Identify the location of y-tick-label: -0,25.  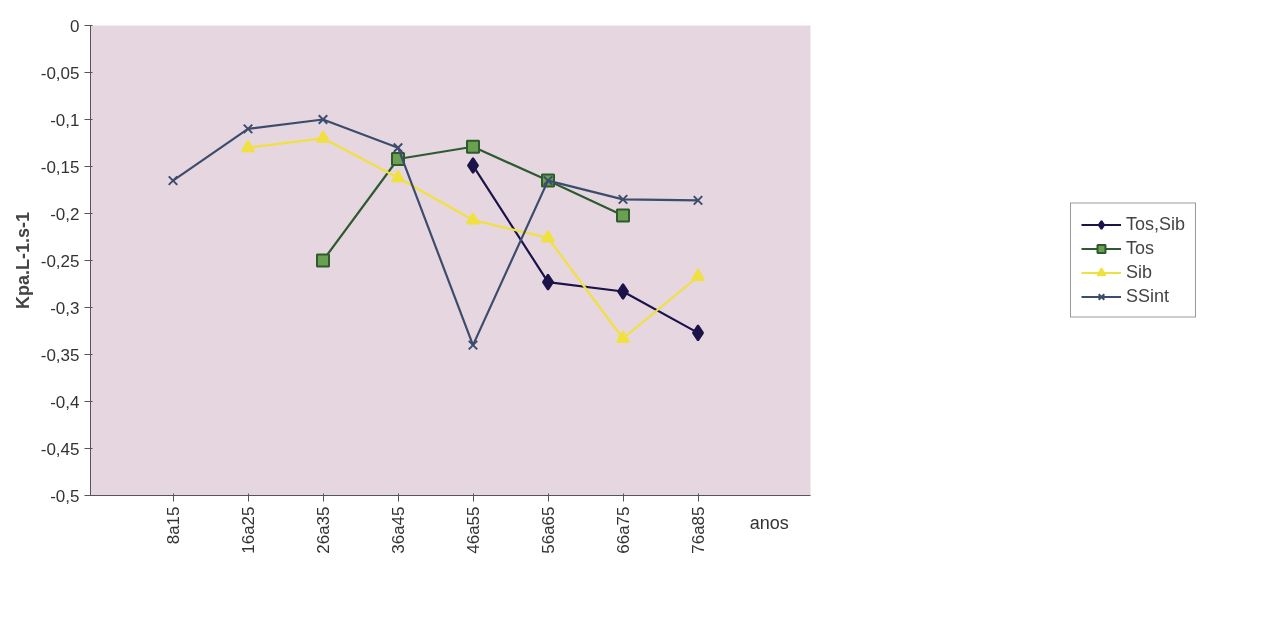
(60, 261).